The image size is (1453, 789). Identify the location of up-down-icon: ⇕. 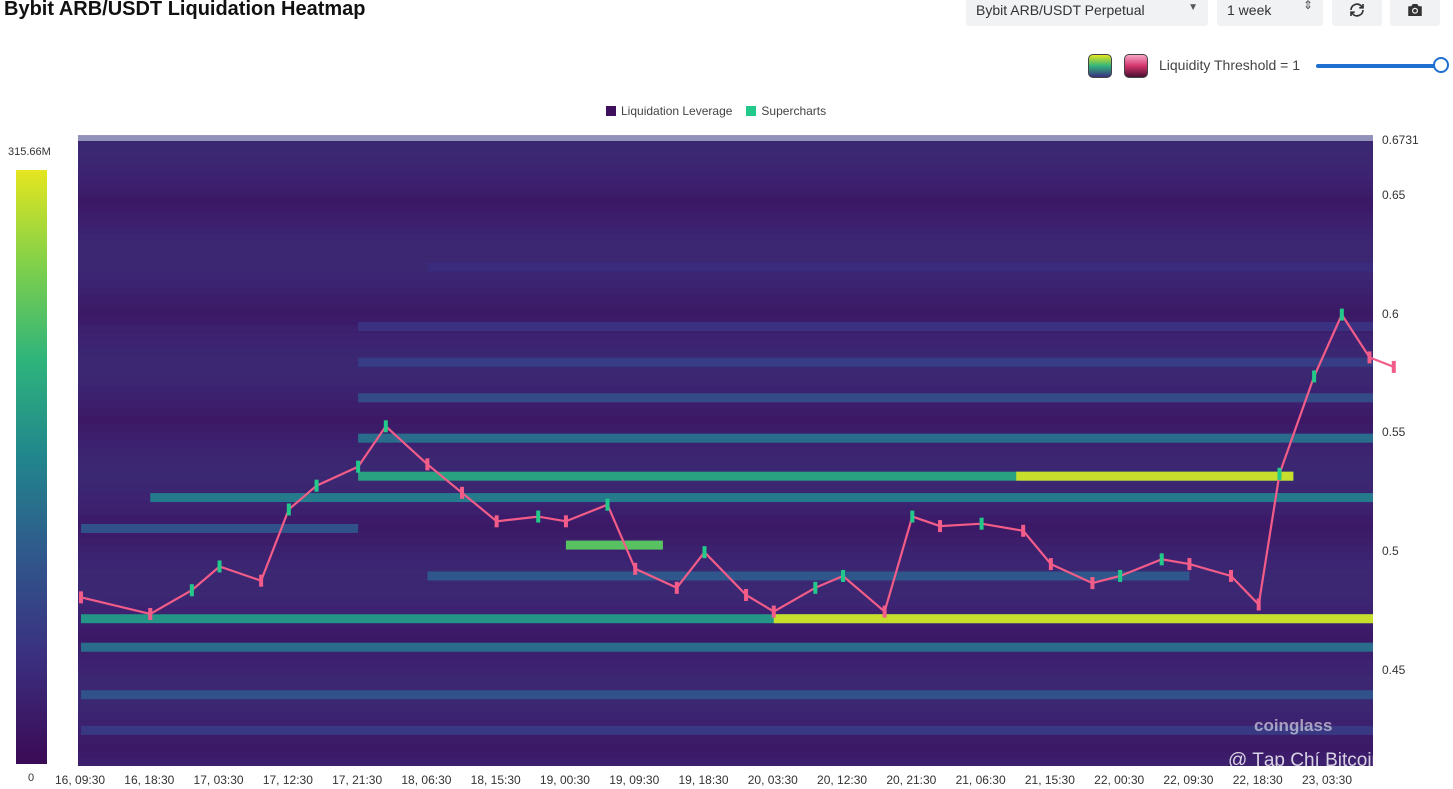
(1307, 6).